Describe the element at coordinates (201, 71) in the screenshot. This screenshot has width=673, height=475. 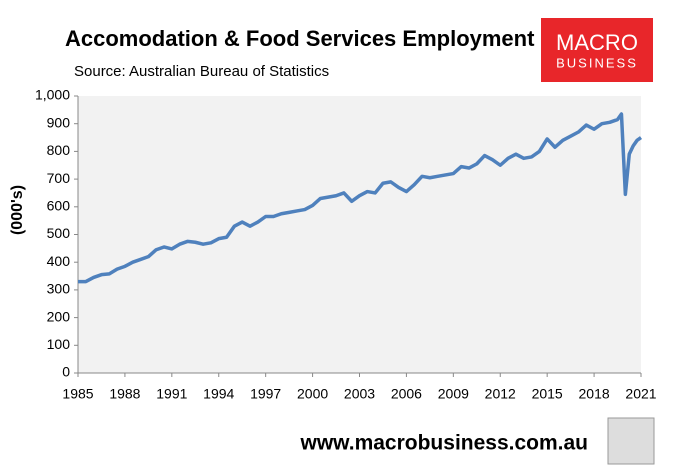
I see `chart-subtitle: Source: Australian Bureau of Statistics` at that location.